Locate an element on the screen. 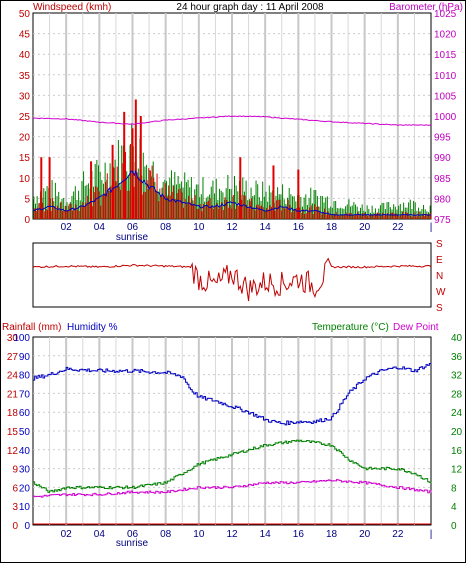  chart3-label-temperature: Temperature (°C) is located at coordinates (350, 327).